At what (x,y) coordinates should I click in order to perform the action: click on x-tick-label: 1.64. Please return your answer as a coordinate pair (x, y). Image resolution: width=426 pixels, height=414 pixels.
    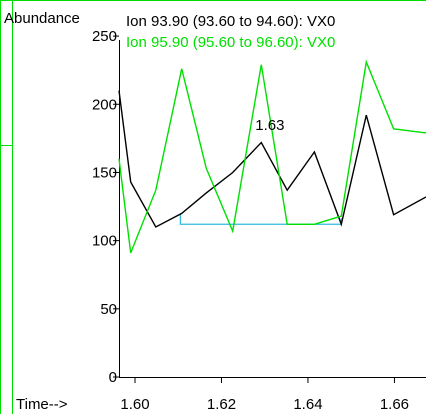
    Looking at the image, I should click on (307, 404).